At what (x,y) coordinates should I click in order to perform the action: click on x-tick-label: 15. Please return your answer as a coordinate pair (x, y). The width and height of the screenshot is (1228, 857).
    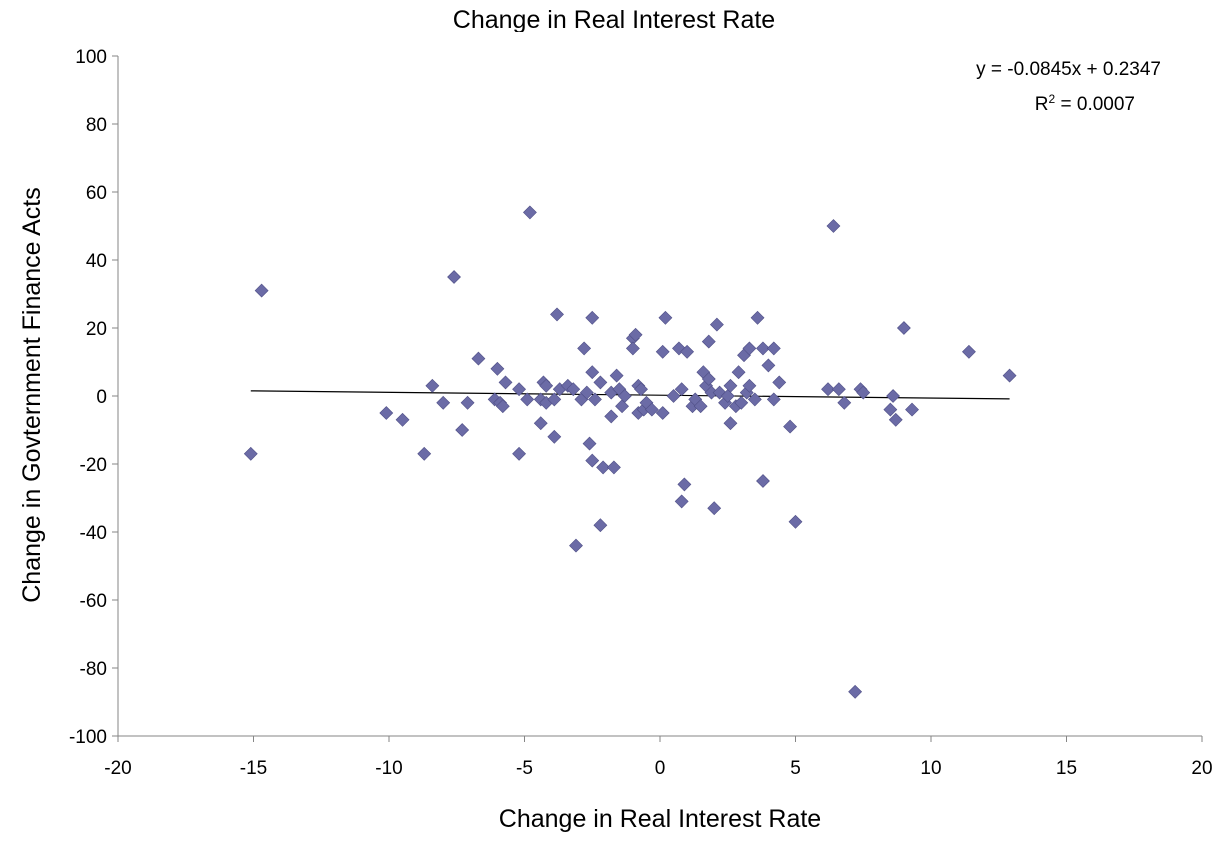
    Looking at the image, I should click on (1066, 768).